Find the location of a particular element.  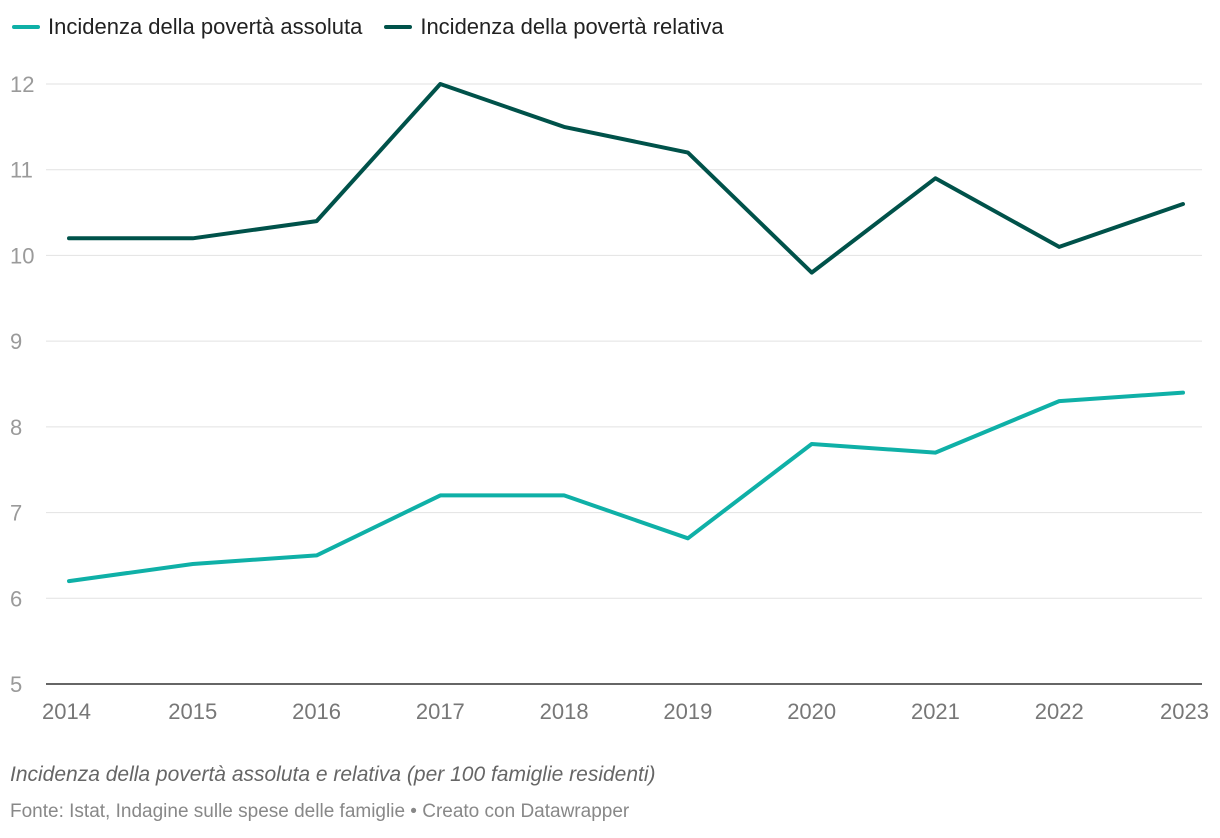

y-tick-label: 6 is located at coordinates (16, 598).